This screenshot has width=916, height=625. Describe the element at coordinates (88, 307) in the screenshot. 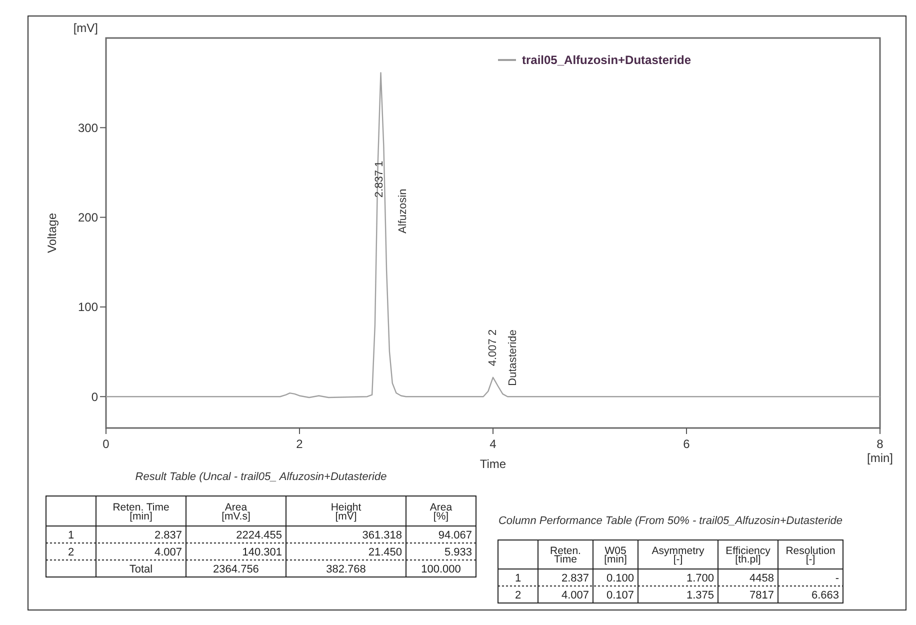

I see `y-tick-label: 100` at that location.